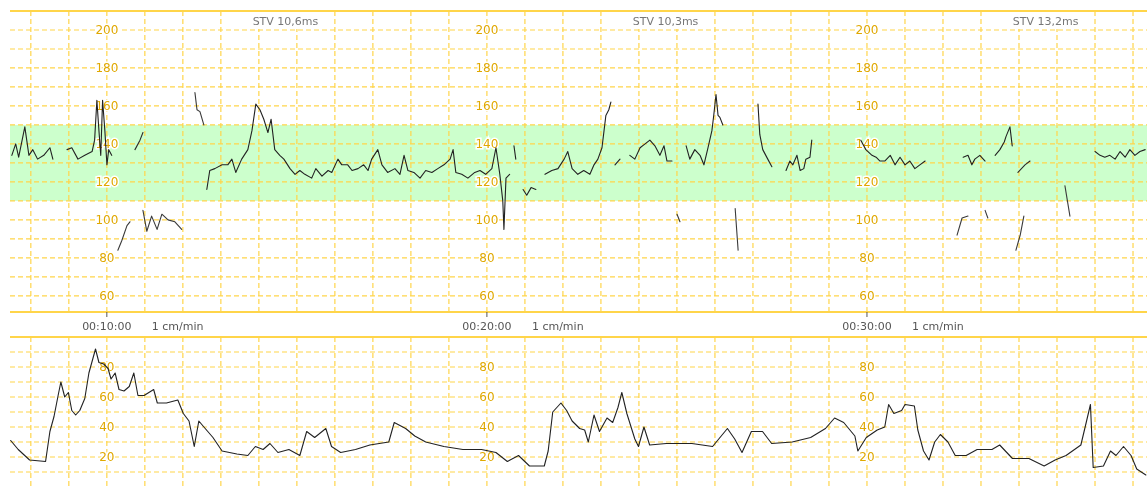  I want to click on y2-tick-label: 140, so click(487, 144).